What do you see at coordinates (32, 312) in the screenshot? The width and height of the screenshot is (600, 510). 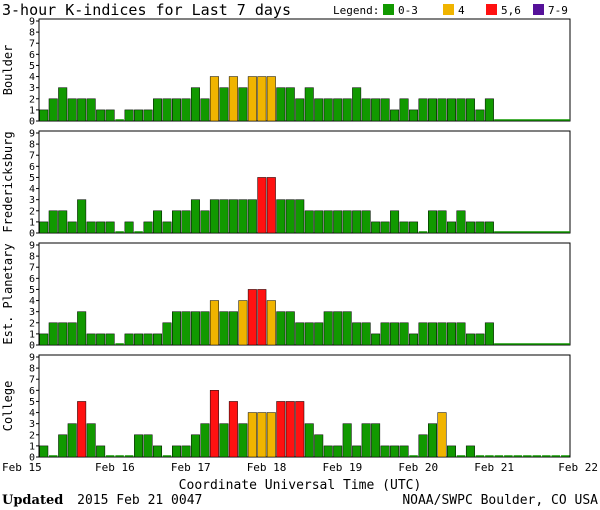 I see `y-tick-label: 3` at bounding box center [32, 312].